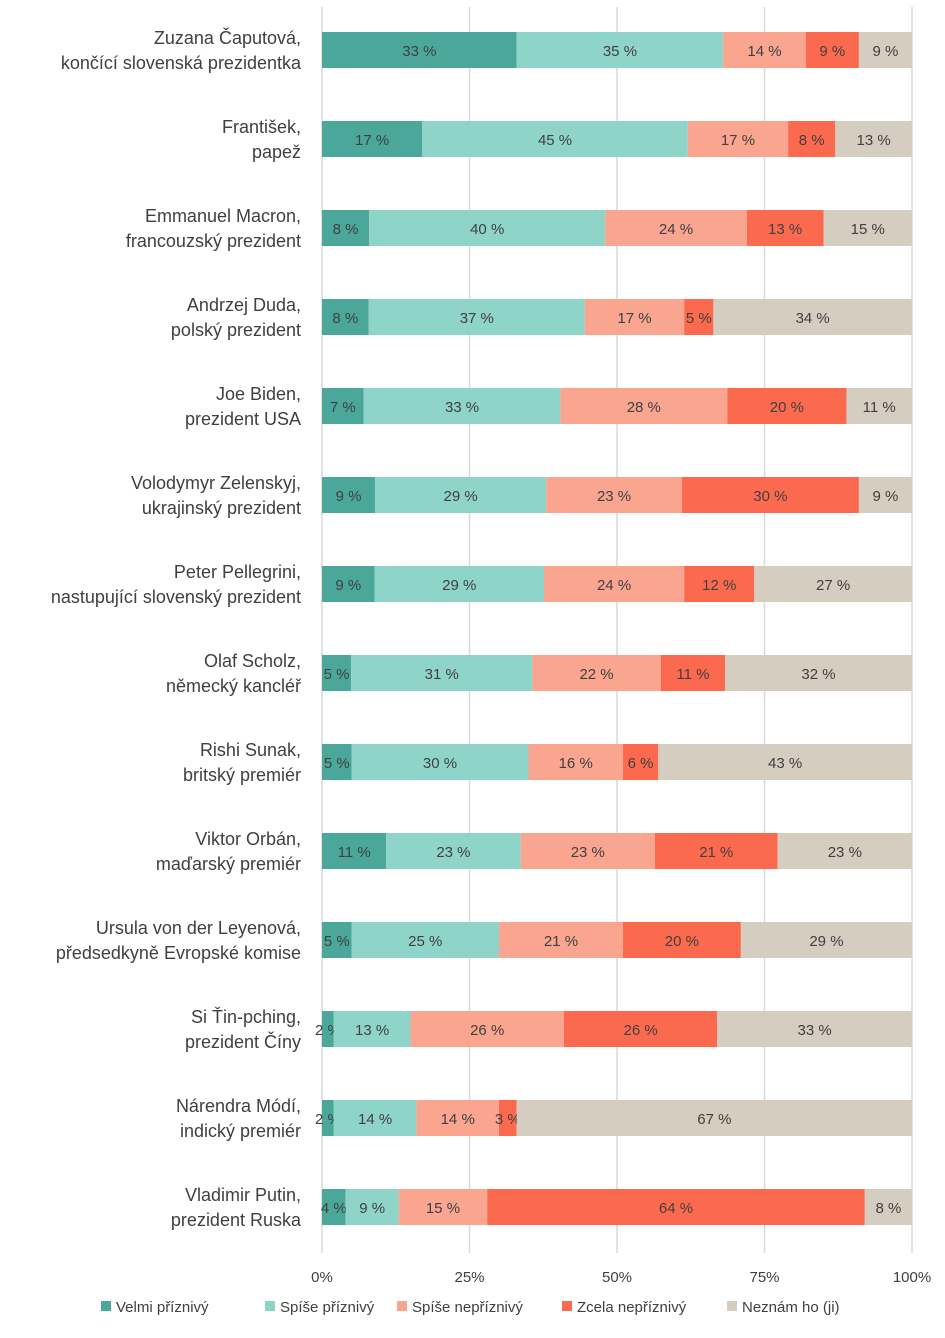  I want to click on legend-item: Zcela nepříznivý, so click(624, 1307).